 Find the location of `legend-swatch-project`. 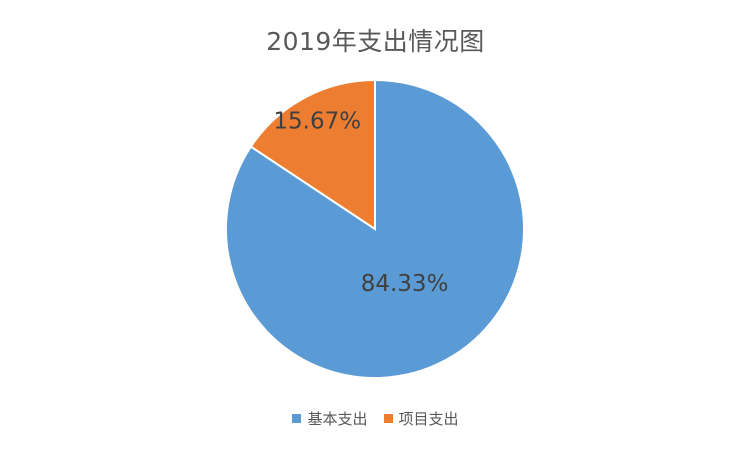

legend-swatch-project is located at coordinates (388, 418).